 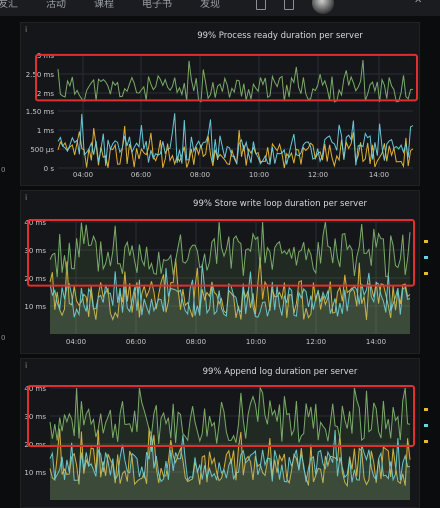 I want to click on side-tick-0: 0, so click(x=3, y=170).